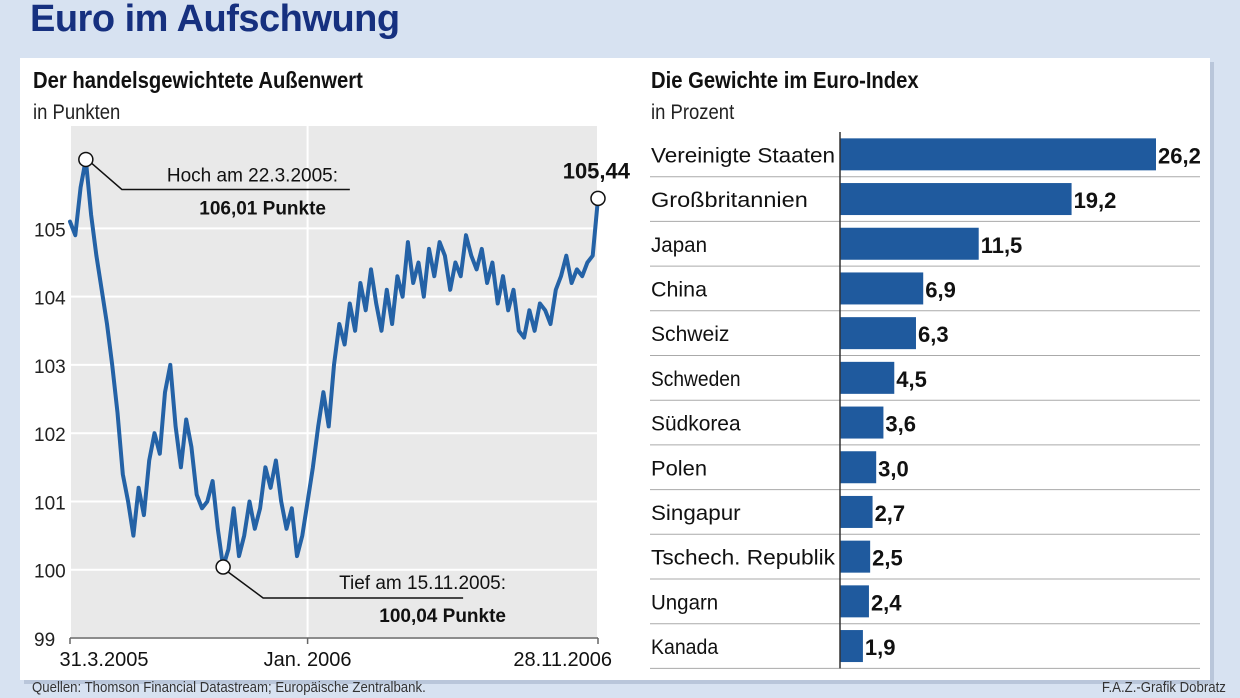 This screenshot has height=698, width=1240. What do you see at coordinates (50, 503) in the screenshot?
I see `y-tick-label: 101` at bounding box center [50, 503].